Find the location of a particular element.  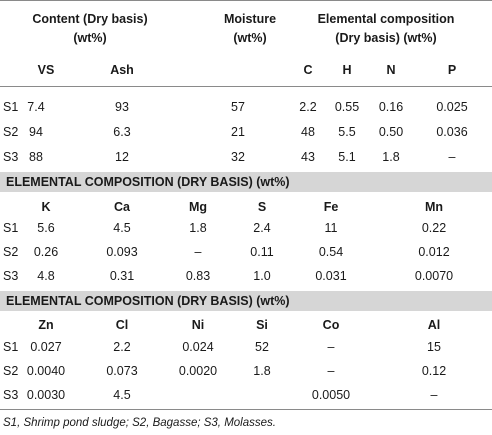

cell: 0.22 is located at coordinates (434, 228).